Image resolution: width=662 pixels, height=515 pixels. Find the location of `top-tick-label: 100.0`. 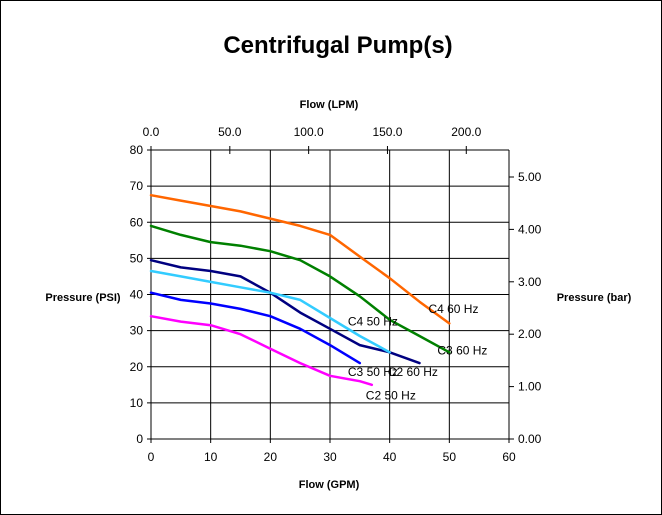

top-tick-label: 100.0 is located at coordinates (309, 132).